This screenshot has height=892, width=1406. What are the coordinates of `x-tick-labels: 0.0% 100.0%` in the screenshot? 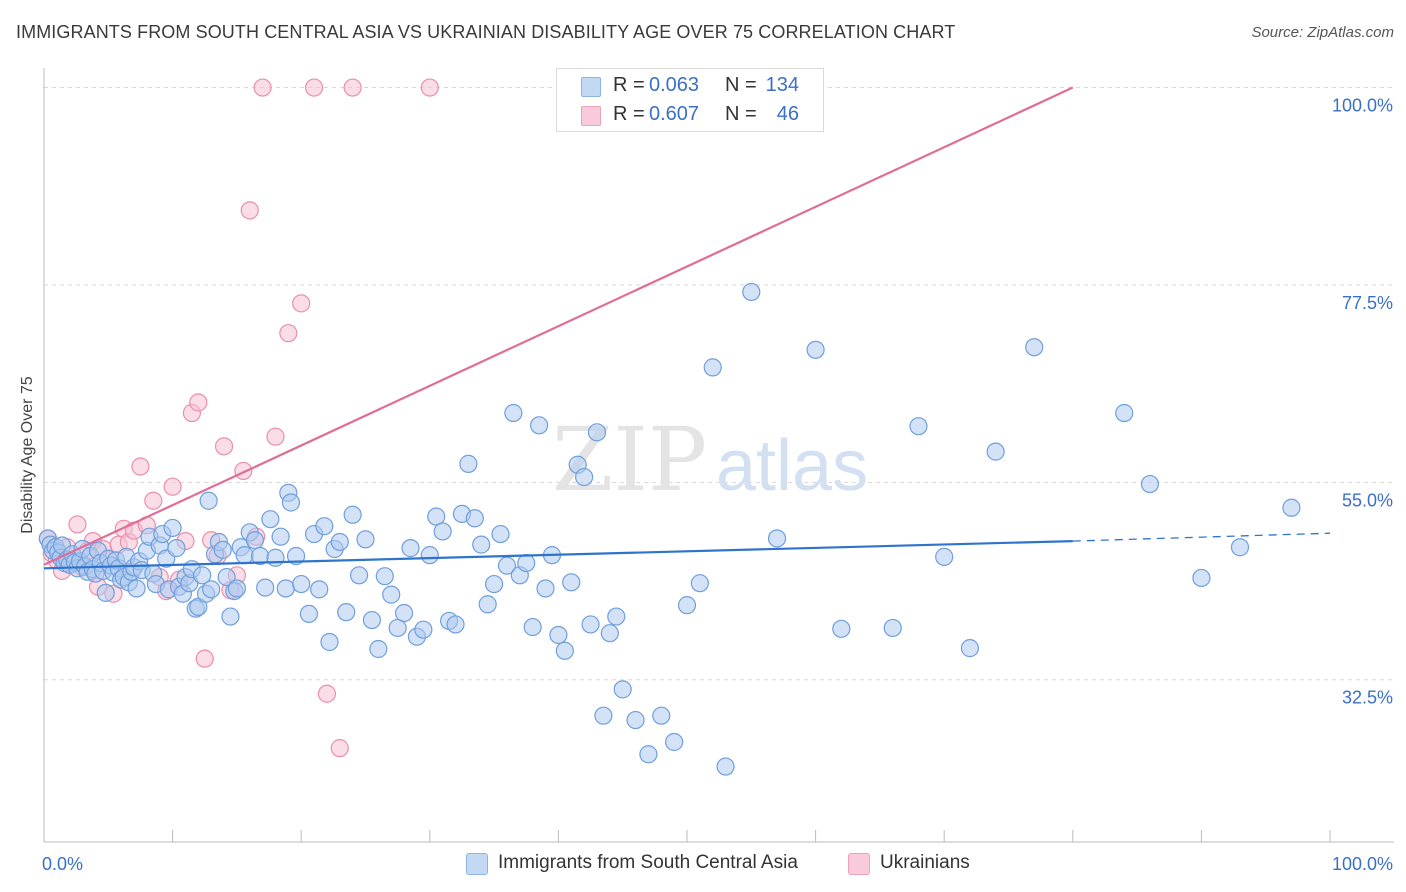 It's located at (717, 864).